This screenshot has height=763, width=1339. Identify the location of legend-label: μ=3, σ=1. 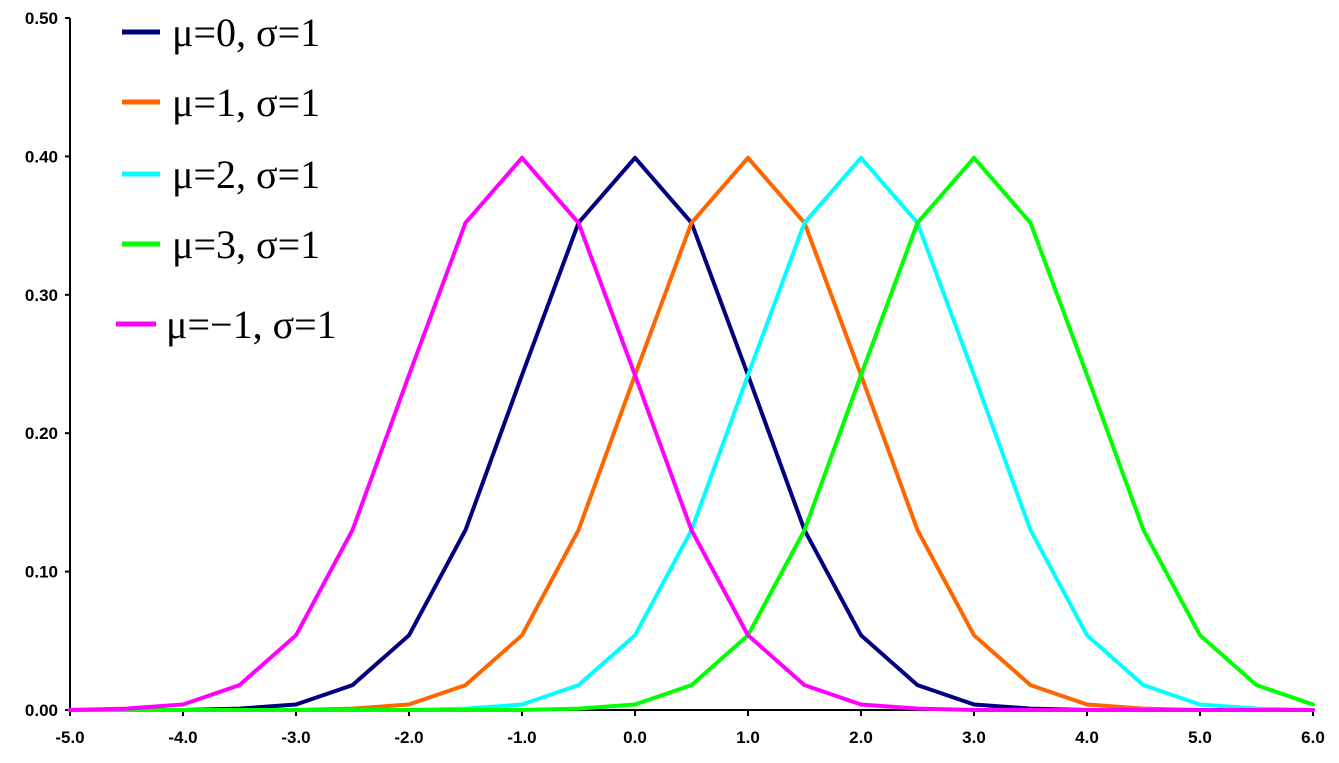
(246, 244).